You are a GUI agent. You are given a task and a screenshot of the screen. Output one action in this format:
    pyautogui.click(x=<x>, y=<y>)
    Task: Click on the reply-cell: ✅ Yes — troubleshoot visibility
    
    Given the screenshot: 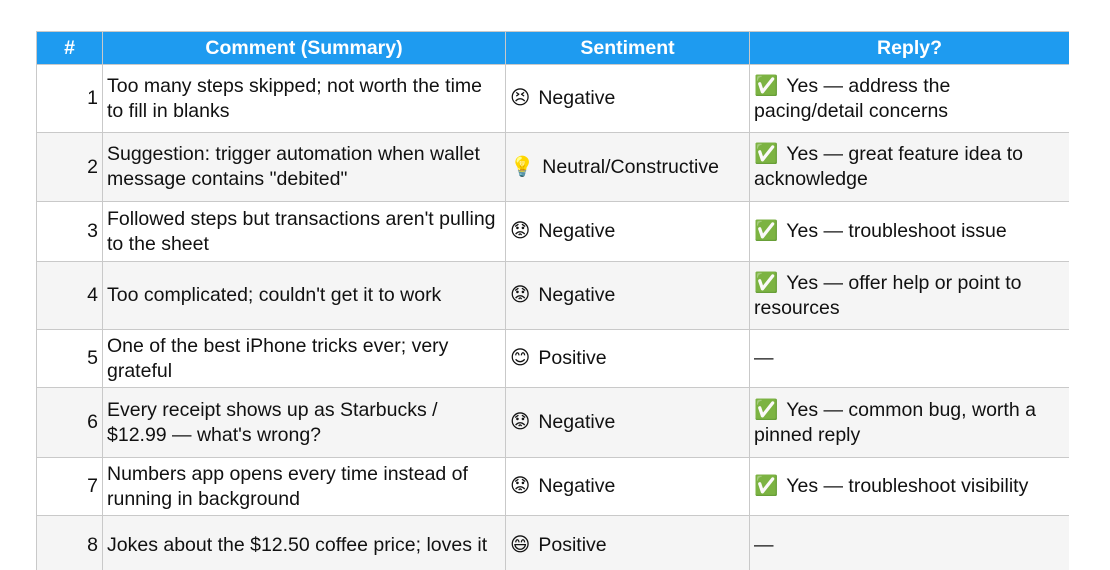 What is the action you would take?
    pyautogui.click(x=909, y=486)
    